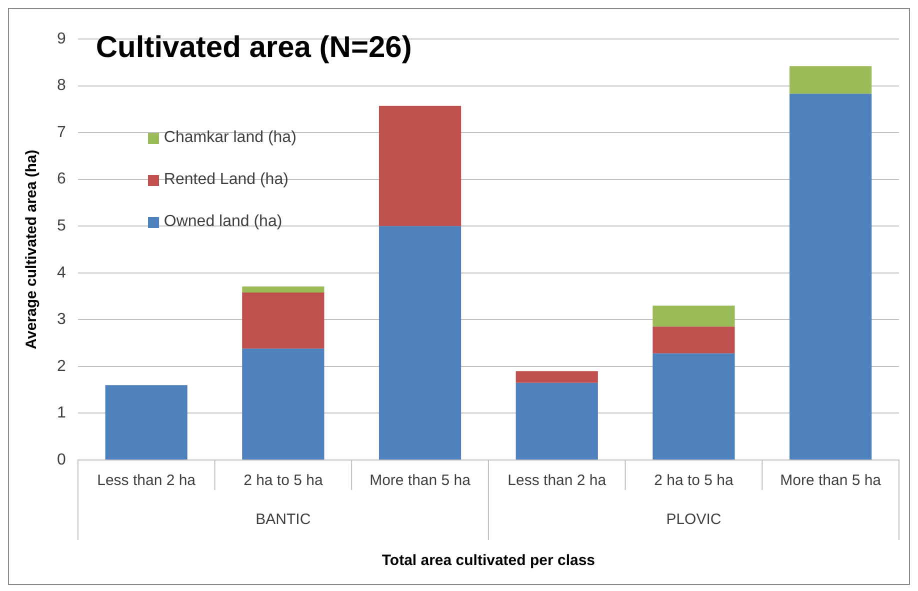  Describe the element at coordinates (61, 413) in the screenshot. I see `y-tick-label: 1` at that location.